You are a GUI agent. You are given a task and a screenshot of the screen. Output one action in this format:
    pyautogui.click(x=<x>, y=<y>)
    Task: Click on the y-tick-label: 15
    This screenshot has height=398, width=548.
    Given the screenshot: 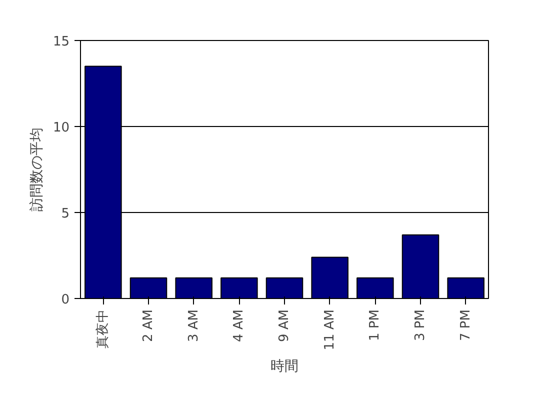 What is the action you would take?
    pyautogui.click(x=61, y=42)
    